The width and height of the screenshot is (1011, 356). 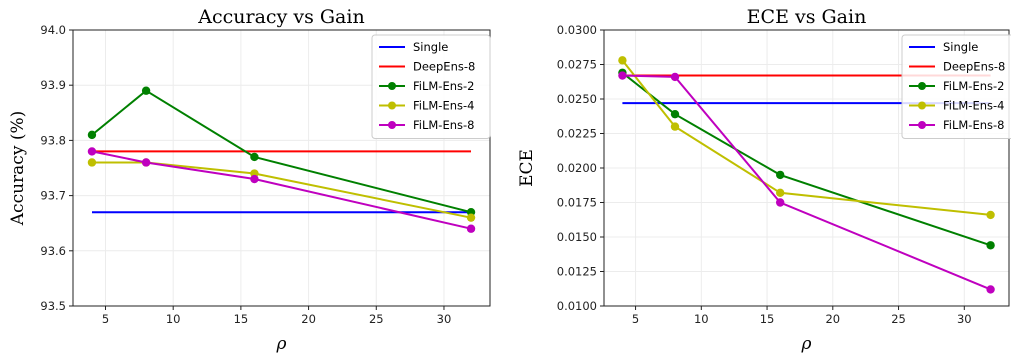 I want to click on chart-title: ECE vs Gain, so click(x=807, y=17).